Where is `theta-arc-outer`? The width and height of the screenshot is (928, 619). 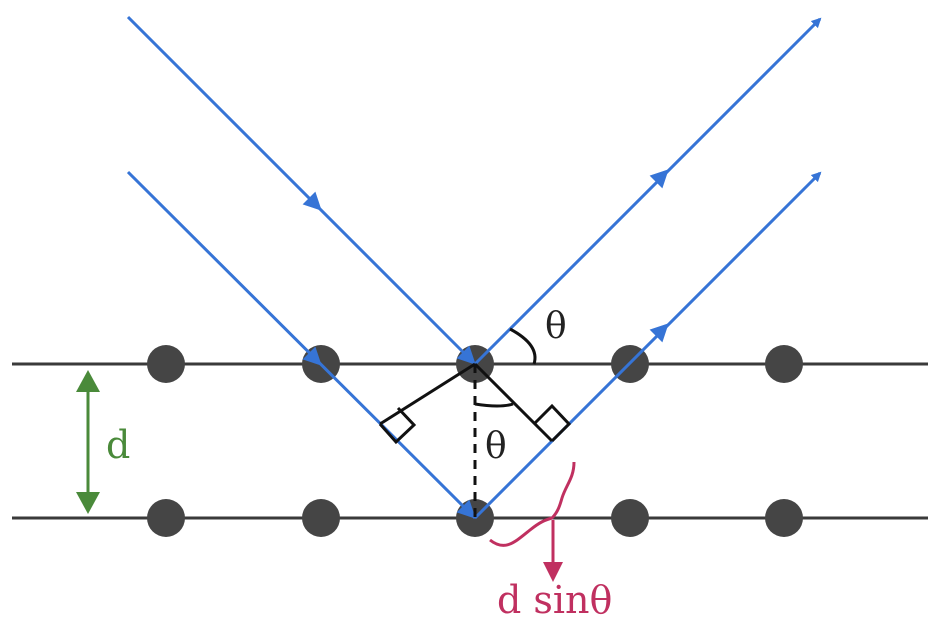
theta-arc-outer is located at coordinates (523, 346).